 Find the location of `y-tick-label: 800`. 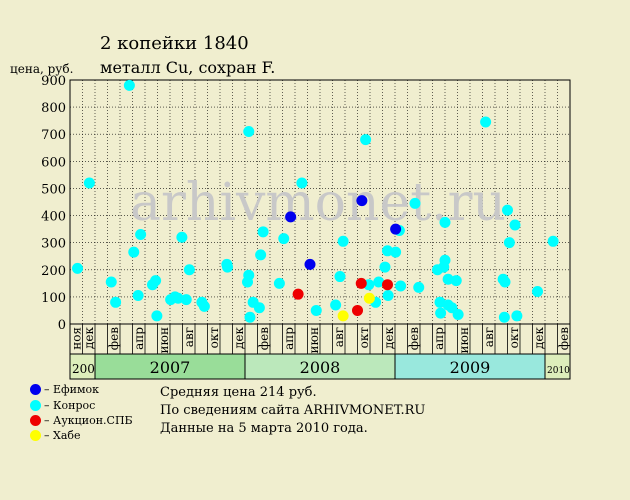

y-tick-label: 800 is located at coordinates (53, 108).